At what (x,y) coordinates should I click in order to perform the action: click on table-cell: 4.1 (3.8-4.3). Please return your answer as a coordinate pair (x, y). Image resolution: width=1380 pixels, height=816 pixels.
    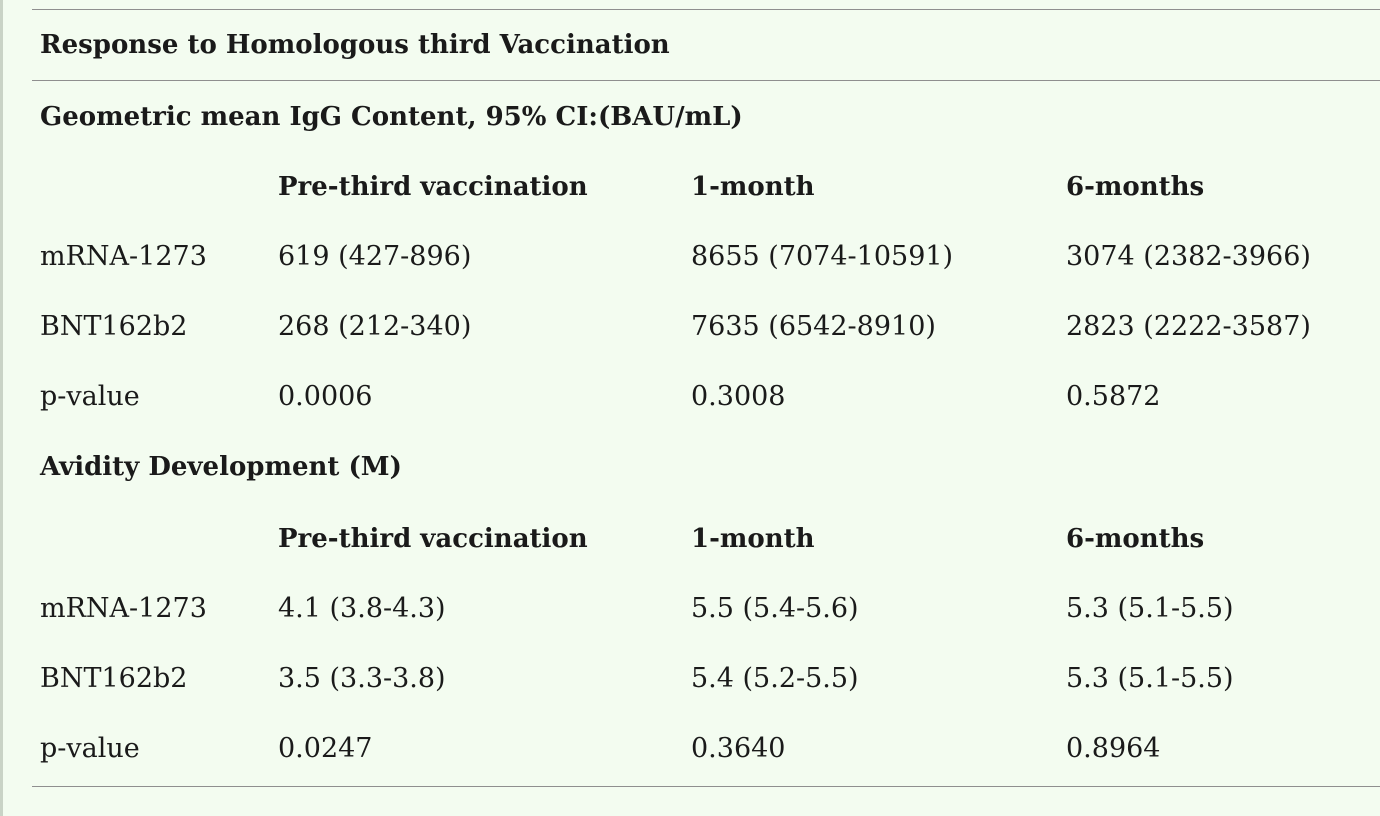
    Looking at the image, I should click on (362, 608).